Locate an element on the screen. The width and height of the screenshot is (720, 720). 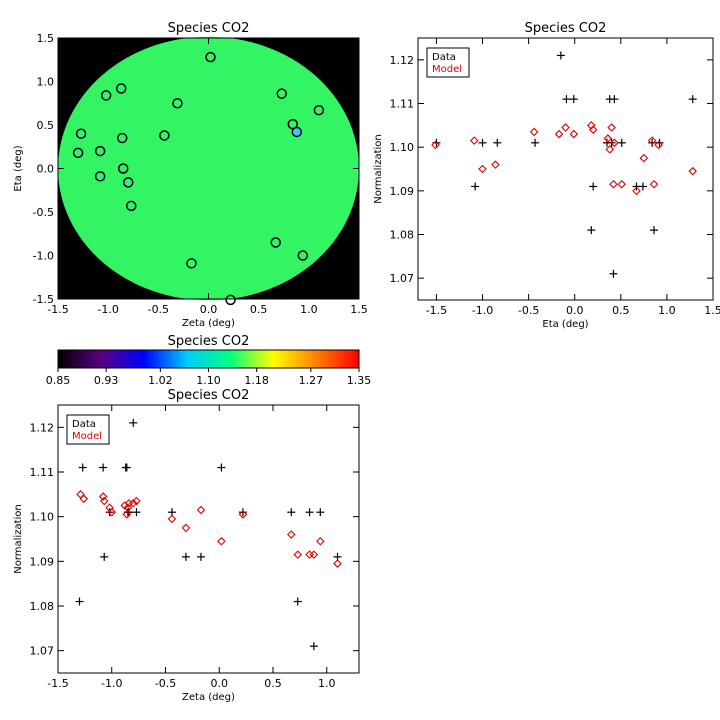
y-tick-label: 1.5 is located at coordinates (46, 38).